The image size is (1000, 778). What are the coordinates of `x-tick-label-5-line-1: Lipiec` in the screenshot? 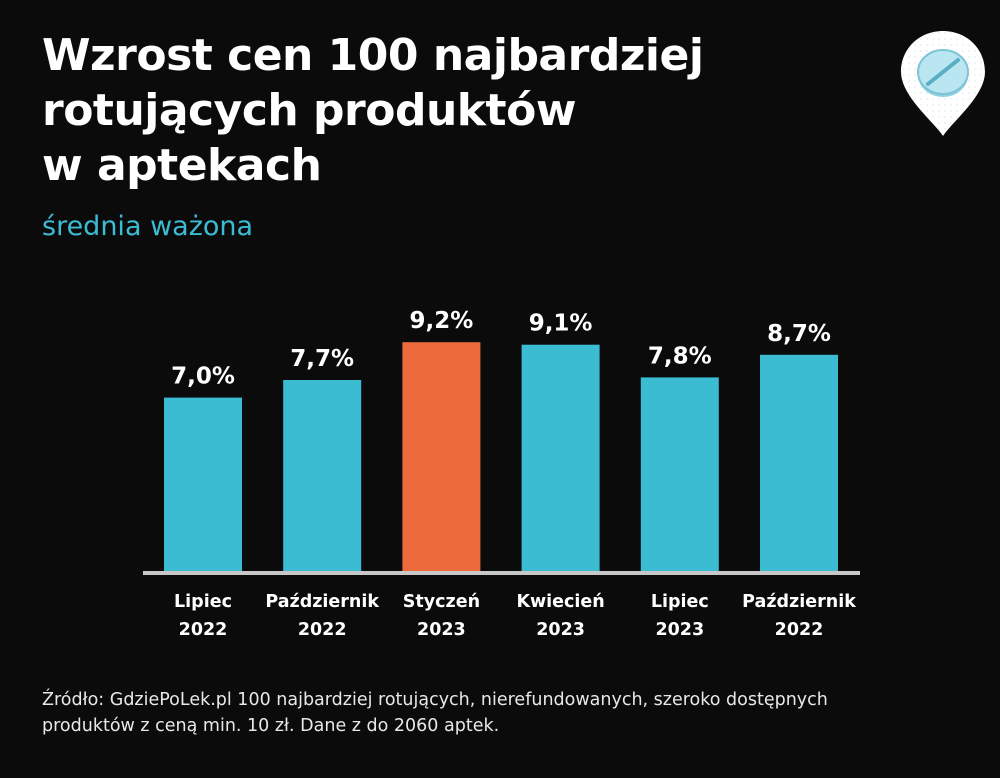 It's located at (680, 602).